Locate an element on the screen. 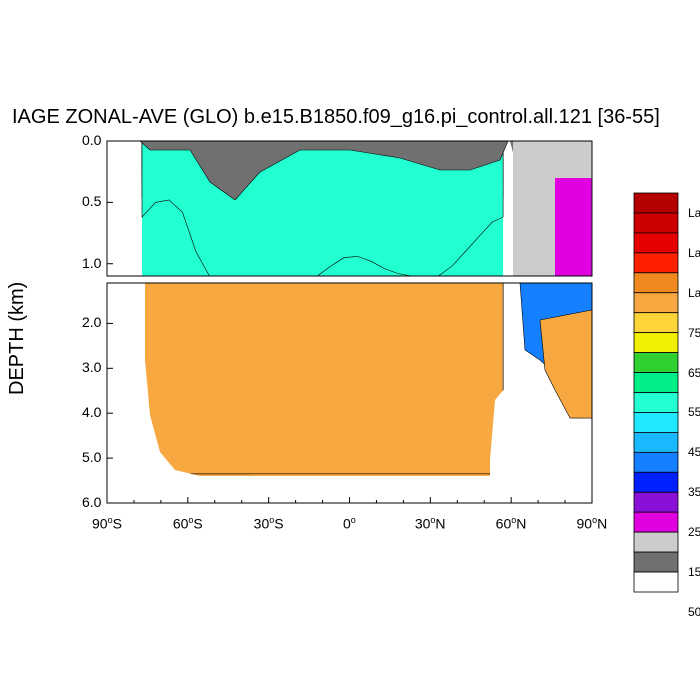 Image resolution: width=700 pixels, height=700 pixels. y-tick-label: 0.5 is located at coordinates (92, 201).